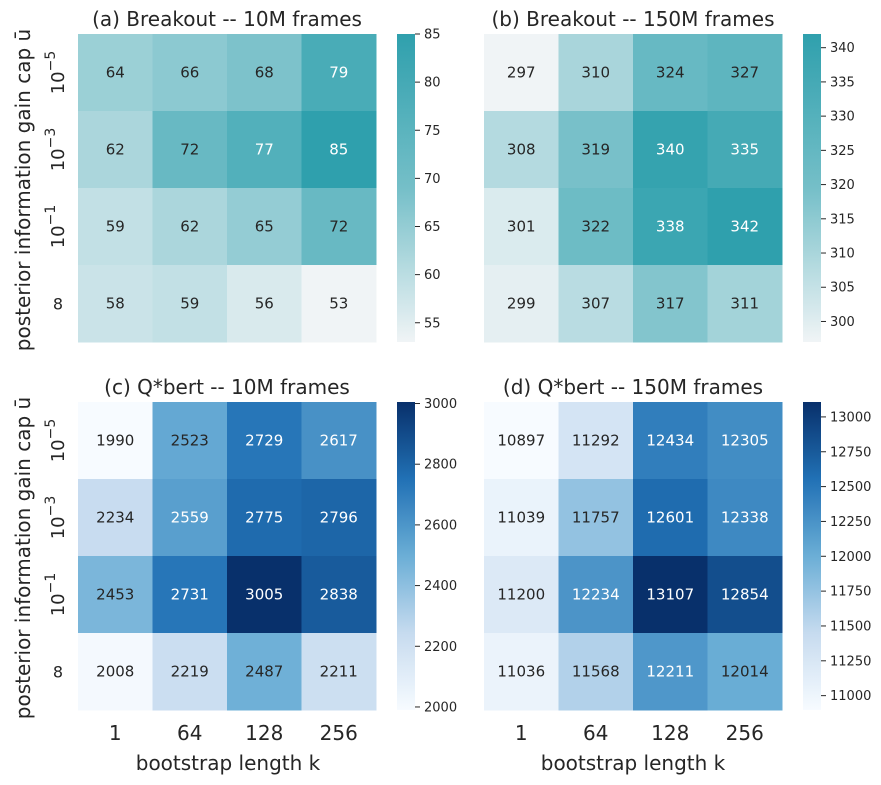  I want to click on colorbar-tick-label: 3000, so click(440, 404).